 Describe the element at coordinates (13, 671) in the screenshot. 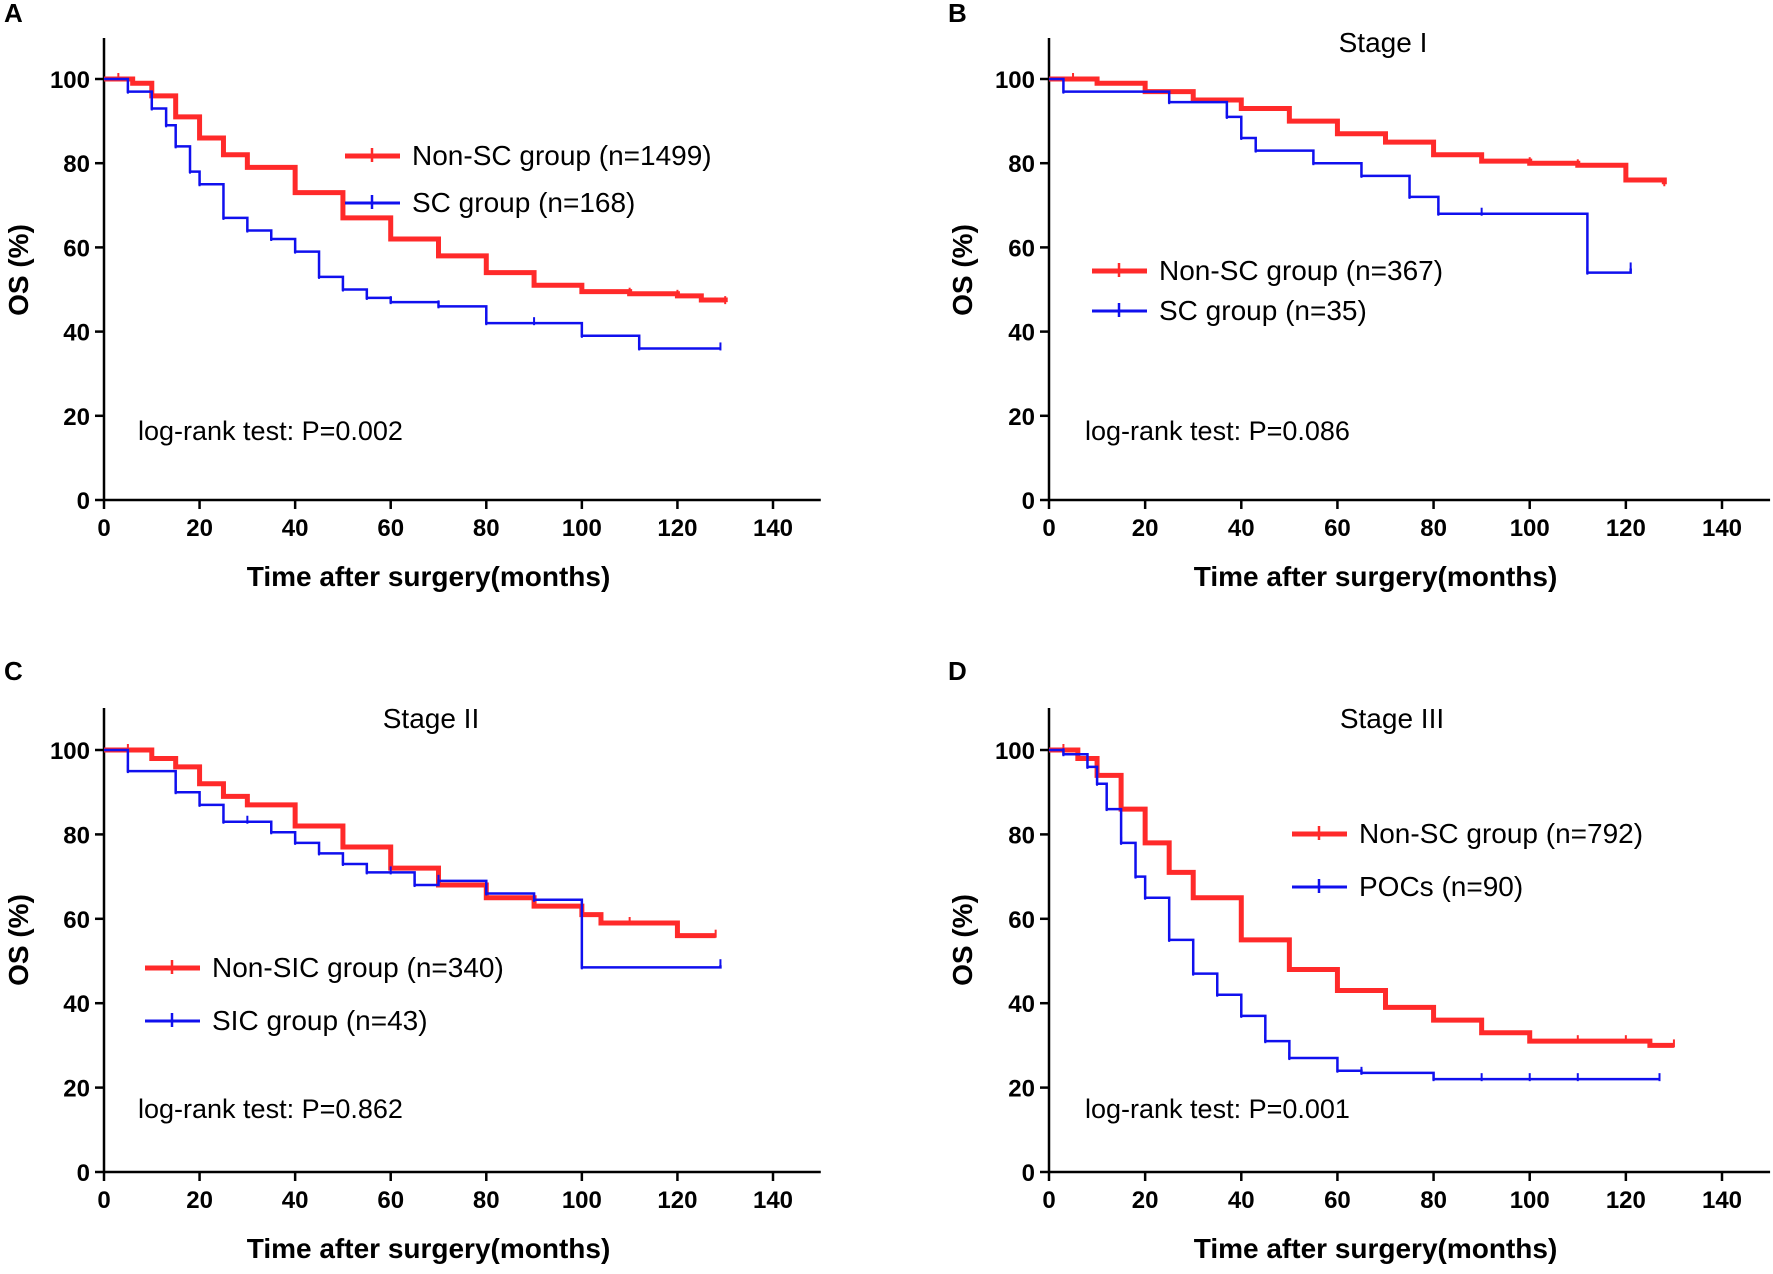

I see `panel-letter: C` at that location.